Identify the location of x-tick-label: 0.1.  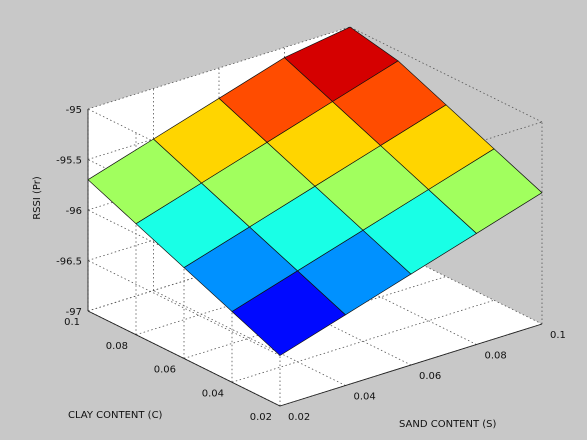
(558, 335).